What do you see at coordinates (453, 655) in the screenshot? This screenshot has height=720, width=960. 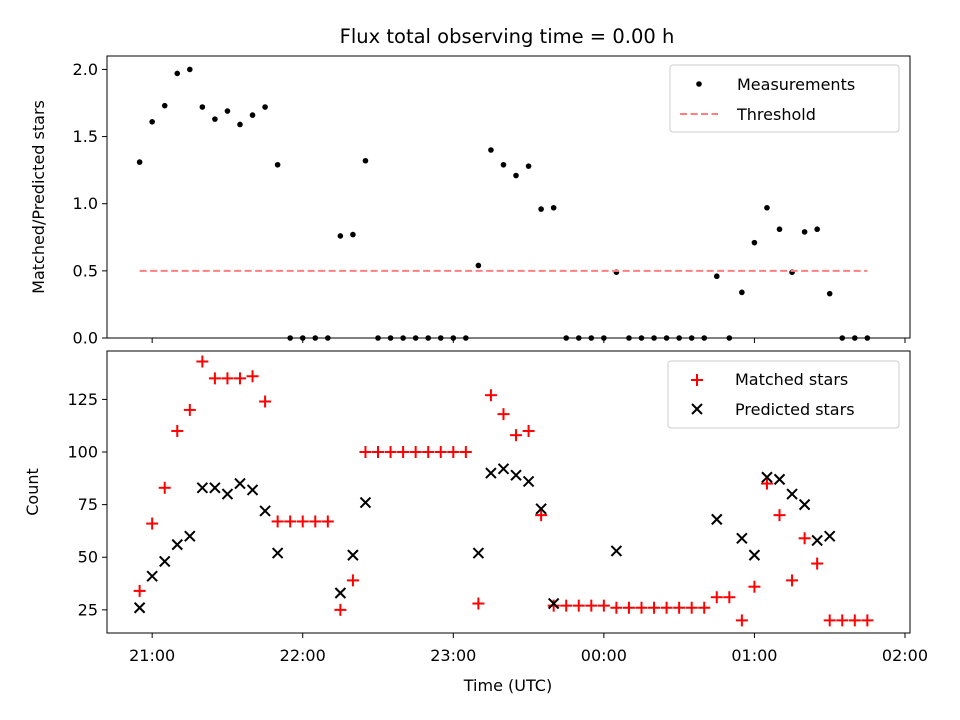 I see `x-tick-label: 23:00` at bounding box center [453, 655].